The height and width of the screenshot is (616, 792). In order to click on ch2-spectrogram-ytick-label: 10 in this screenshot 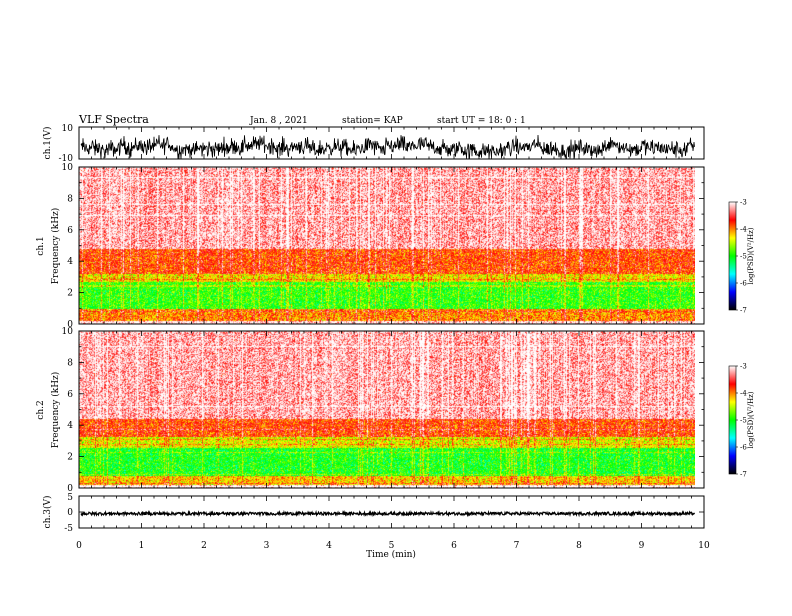, I will do `click(68, 332)`.